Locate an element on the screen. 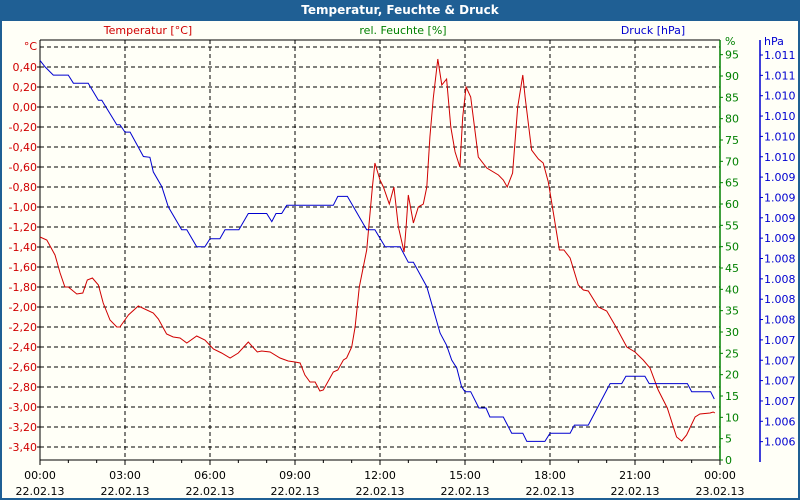 The height and width of the screenshot is (500, 800). left-tick-label: -3,00 is located at coordinates (23, 407).